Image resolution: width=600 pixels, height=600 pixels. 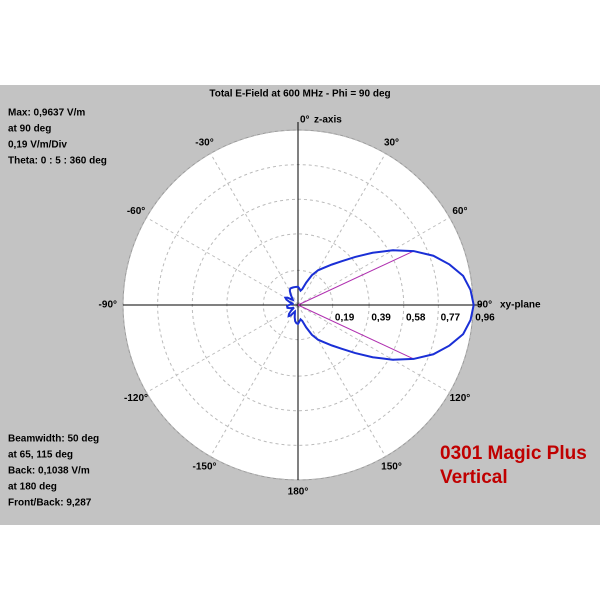 I want to click on info-text: Max: 0,9637 V/m, so click(x=46, y=113).